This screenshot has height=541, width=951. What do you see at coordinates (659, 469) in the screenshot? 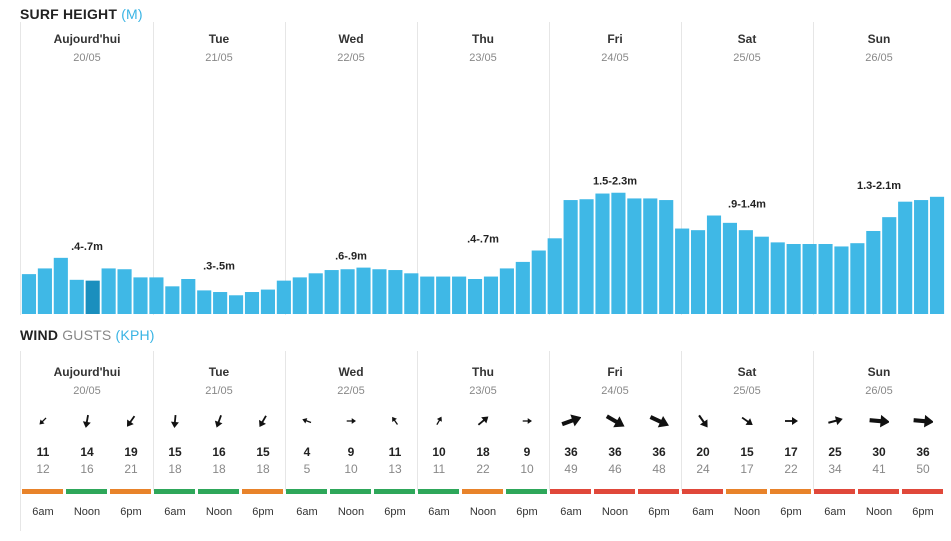
I see `wind-gust: 48` at bounding box center [659, 469].